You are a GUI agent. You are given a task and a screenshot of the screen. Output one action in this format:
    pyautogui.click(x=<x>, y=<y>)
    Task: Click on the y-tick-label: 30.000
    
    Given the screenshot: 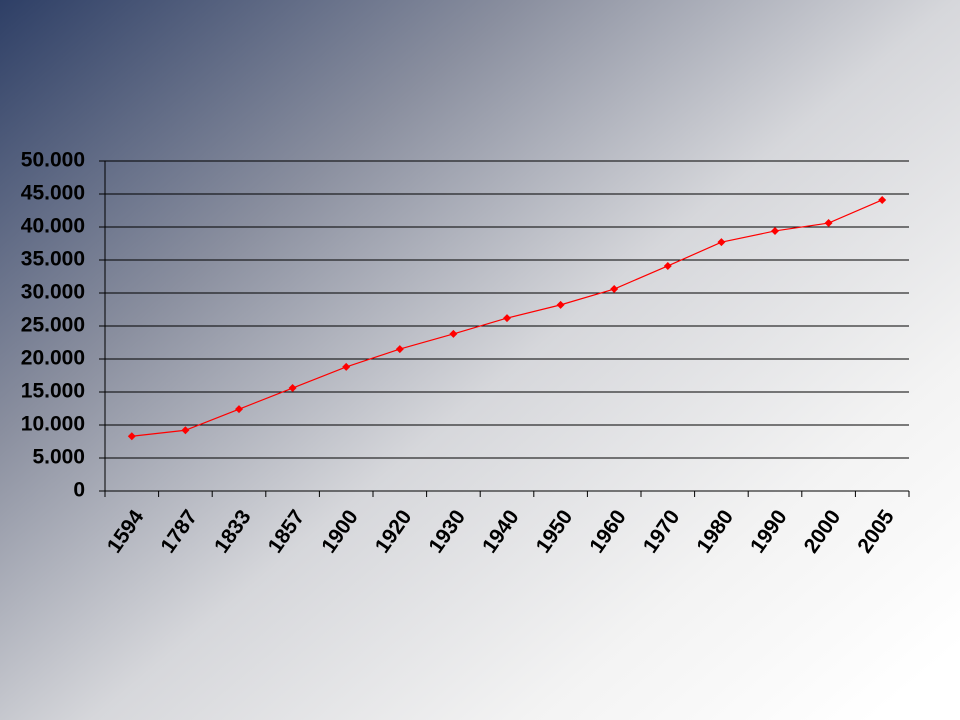 What is the action you would take?
    pyautogui.click(x=53, y=292)
    